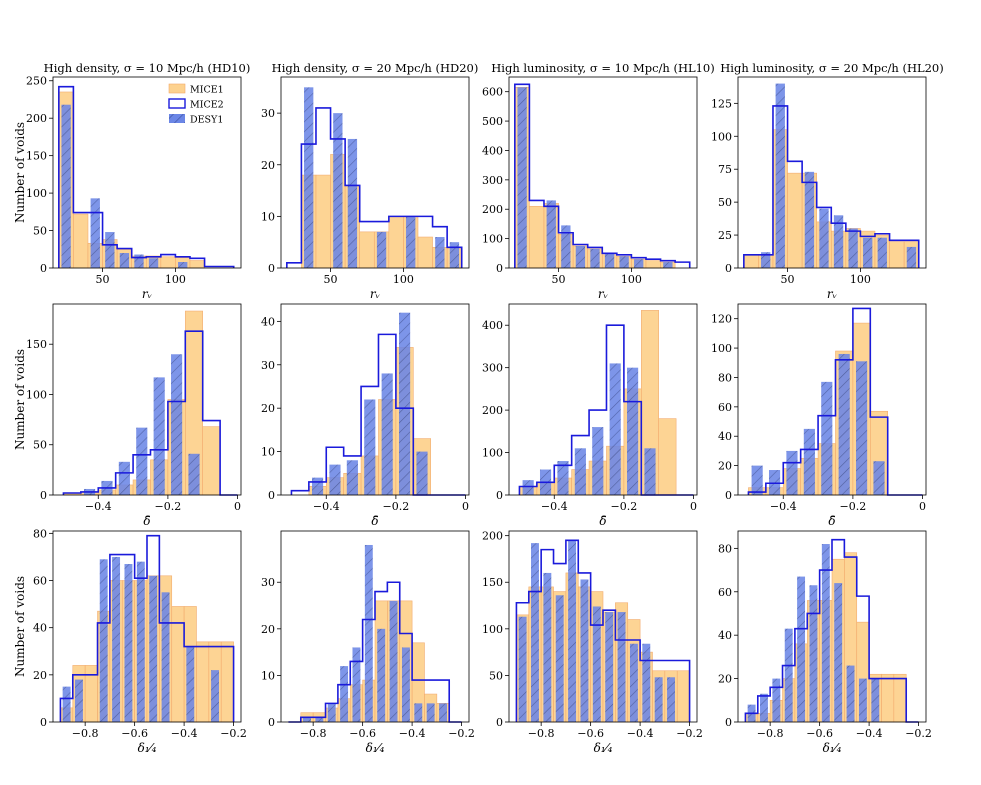 This screenshot has height=785, width=981. I want to click on x-axis-label: δ̄, so click(602, 521).